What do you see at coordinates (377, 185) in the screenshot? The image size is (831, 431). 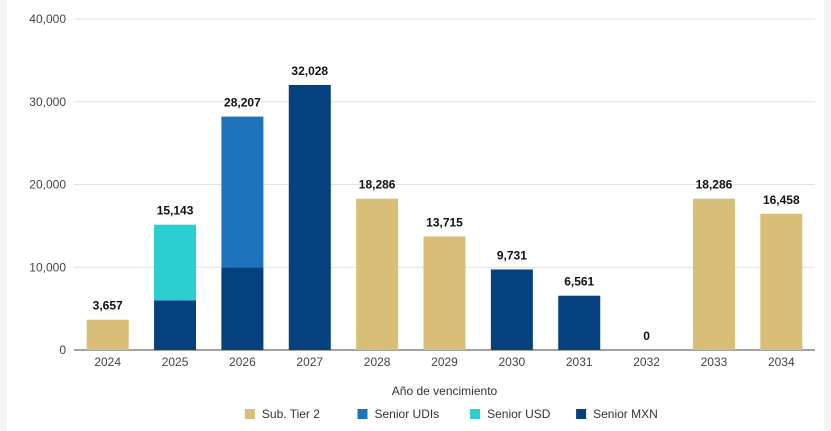 I see `data-label-2028: 18,286` at bounding box center [377, 185].